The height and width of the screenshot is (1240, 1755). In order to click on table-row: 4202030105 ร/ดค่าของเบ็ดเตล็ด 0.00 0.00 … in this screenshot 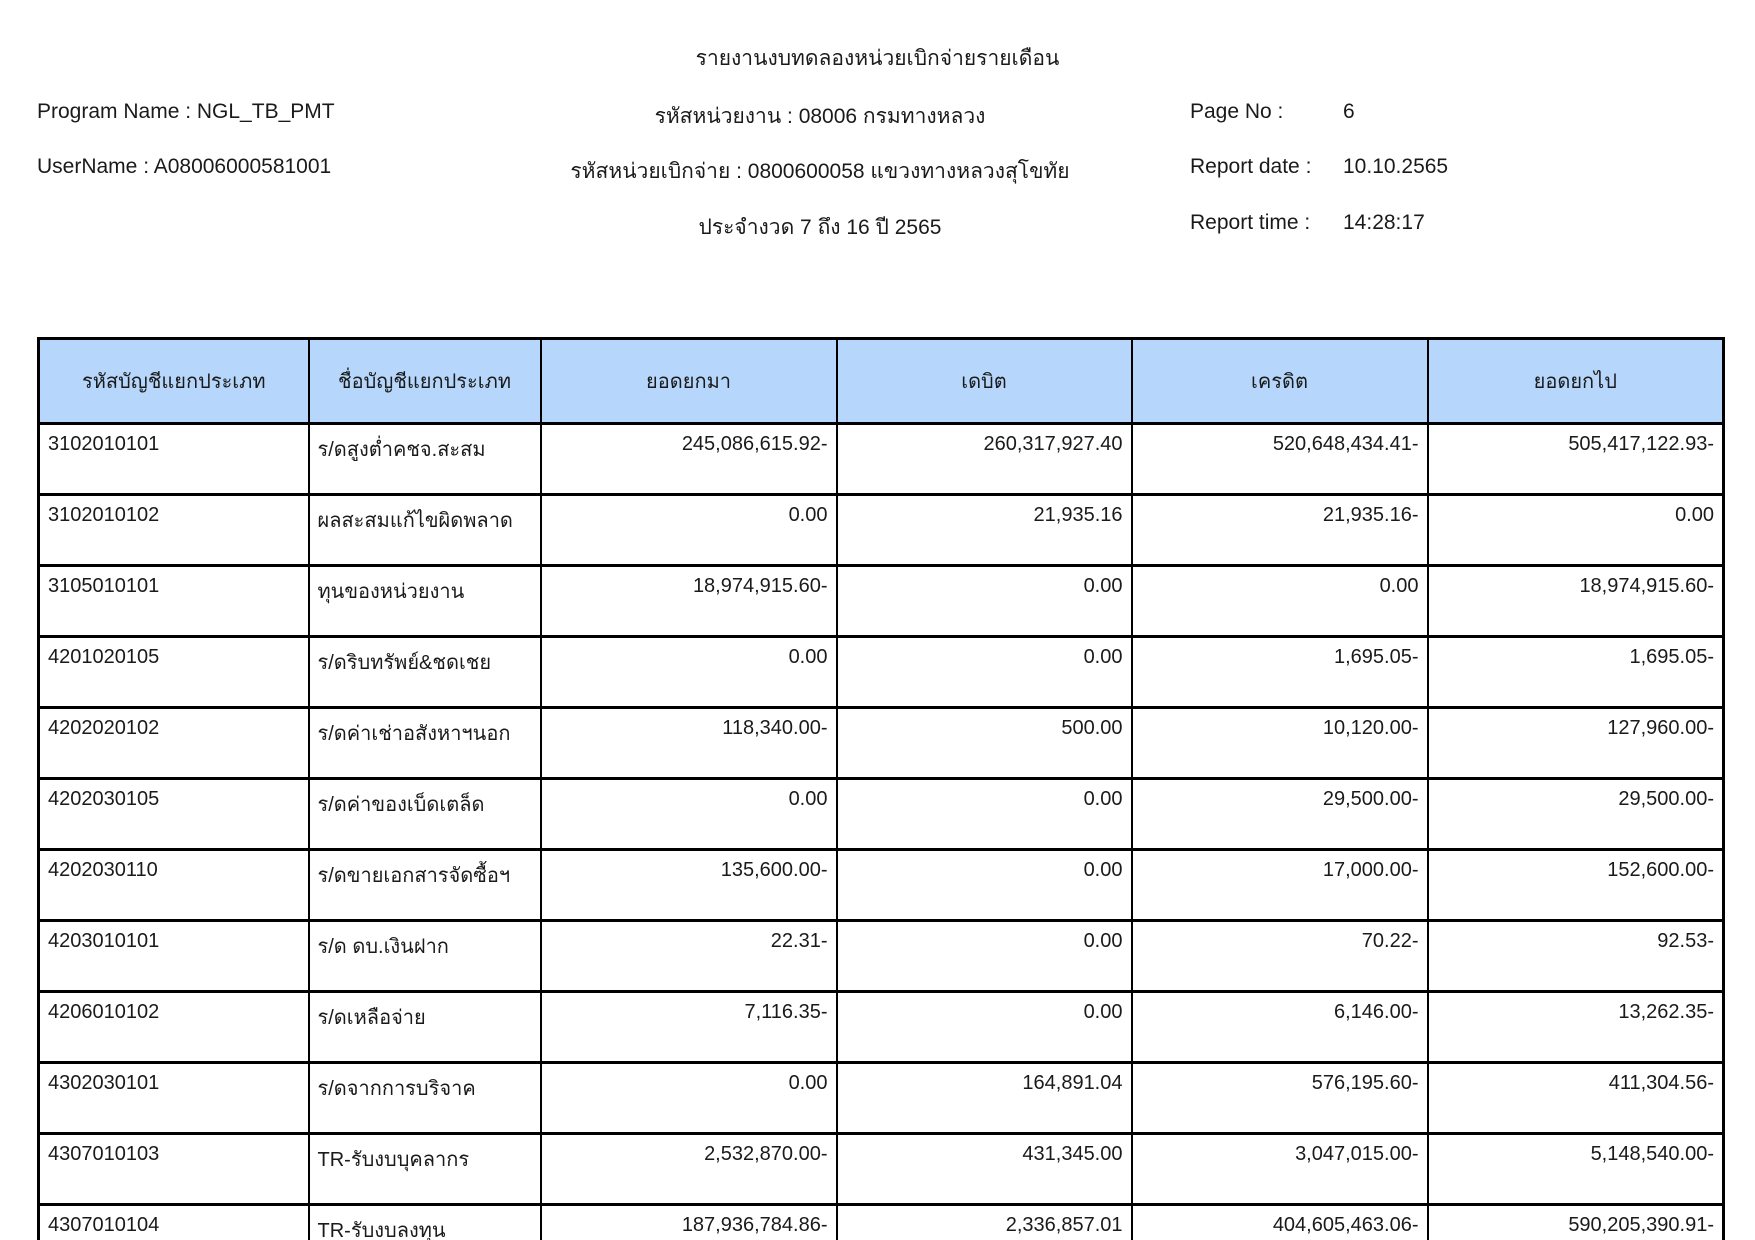, I will do `click(881, 813)`.